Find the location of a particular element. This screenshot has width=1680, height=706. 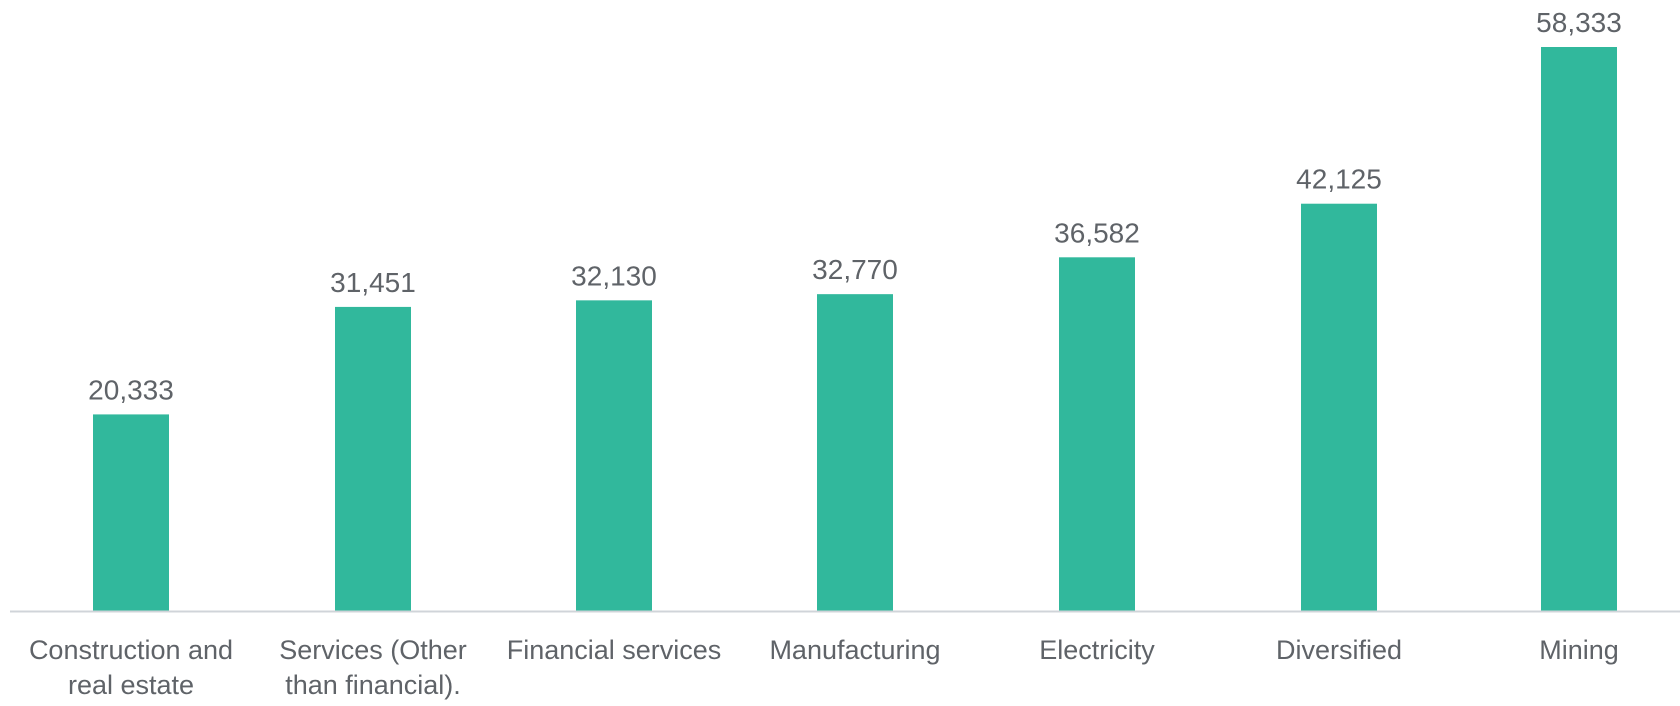

data-label-5: 42,125 is located at coordinates (1339, 179).